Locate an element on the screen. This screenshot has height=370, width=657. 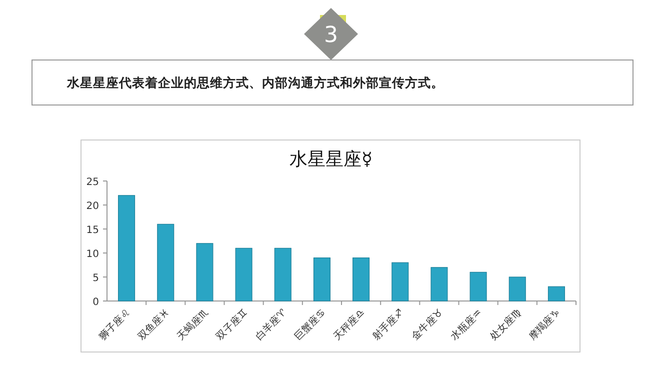
y-tick-label: 10 is located at coordinates (92, 254).